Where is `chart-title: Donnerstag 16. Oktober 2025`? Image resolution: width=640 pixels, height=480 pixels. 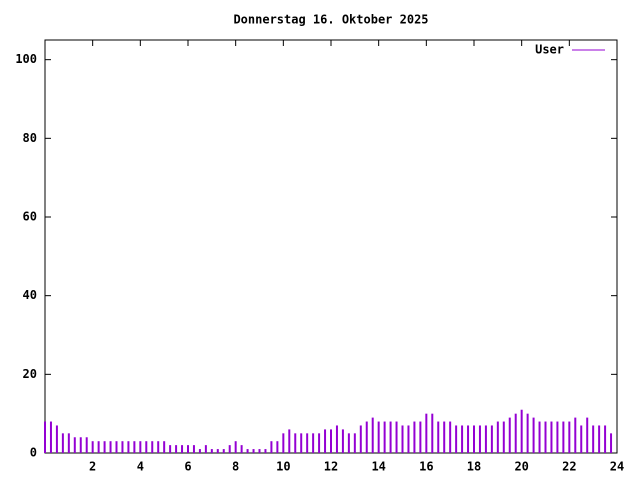 chart-title: Donnerstag 16. Oktober 2025 is located at coordinates (330, 20).